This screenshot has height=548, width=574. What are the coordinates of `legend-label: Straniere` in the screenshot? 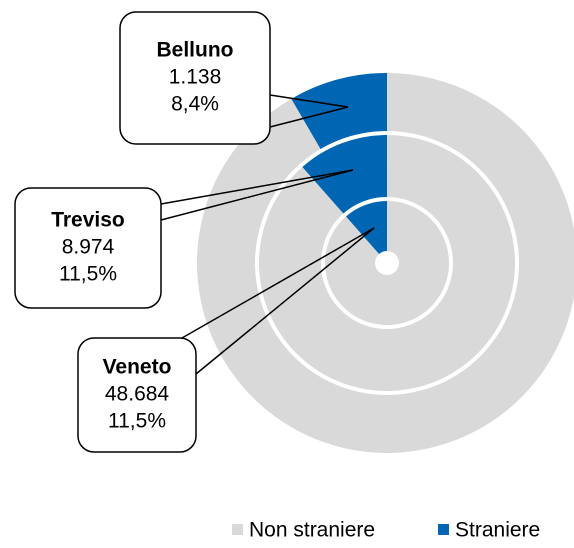 It's located at (497, 530).